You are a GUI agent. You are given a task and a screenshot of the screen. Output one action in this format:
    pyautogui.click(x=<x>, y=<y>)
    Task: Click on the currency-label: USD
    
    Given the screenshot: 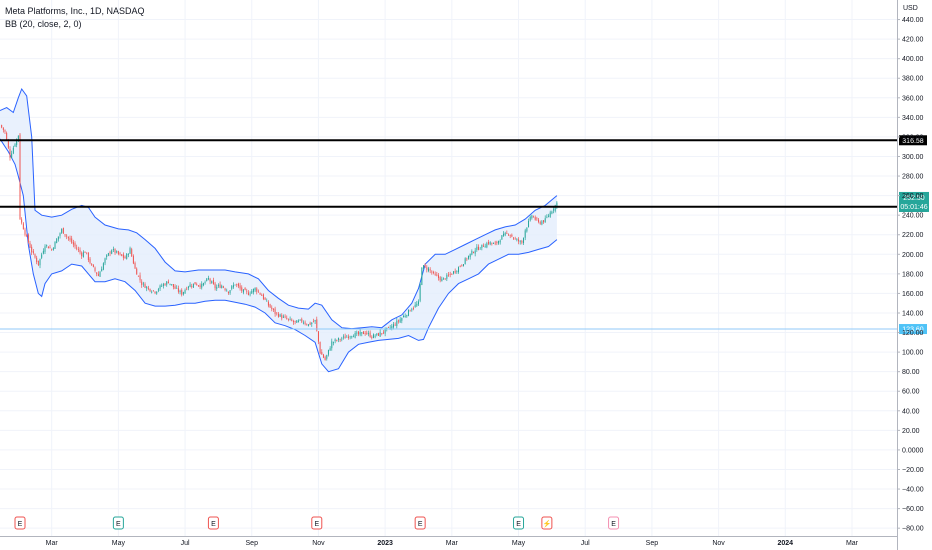 What is the action you would take?
    pyautogui.click(x=910, y=8)
    